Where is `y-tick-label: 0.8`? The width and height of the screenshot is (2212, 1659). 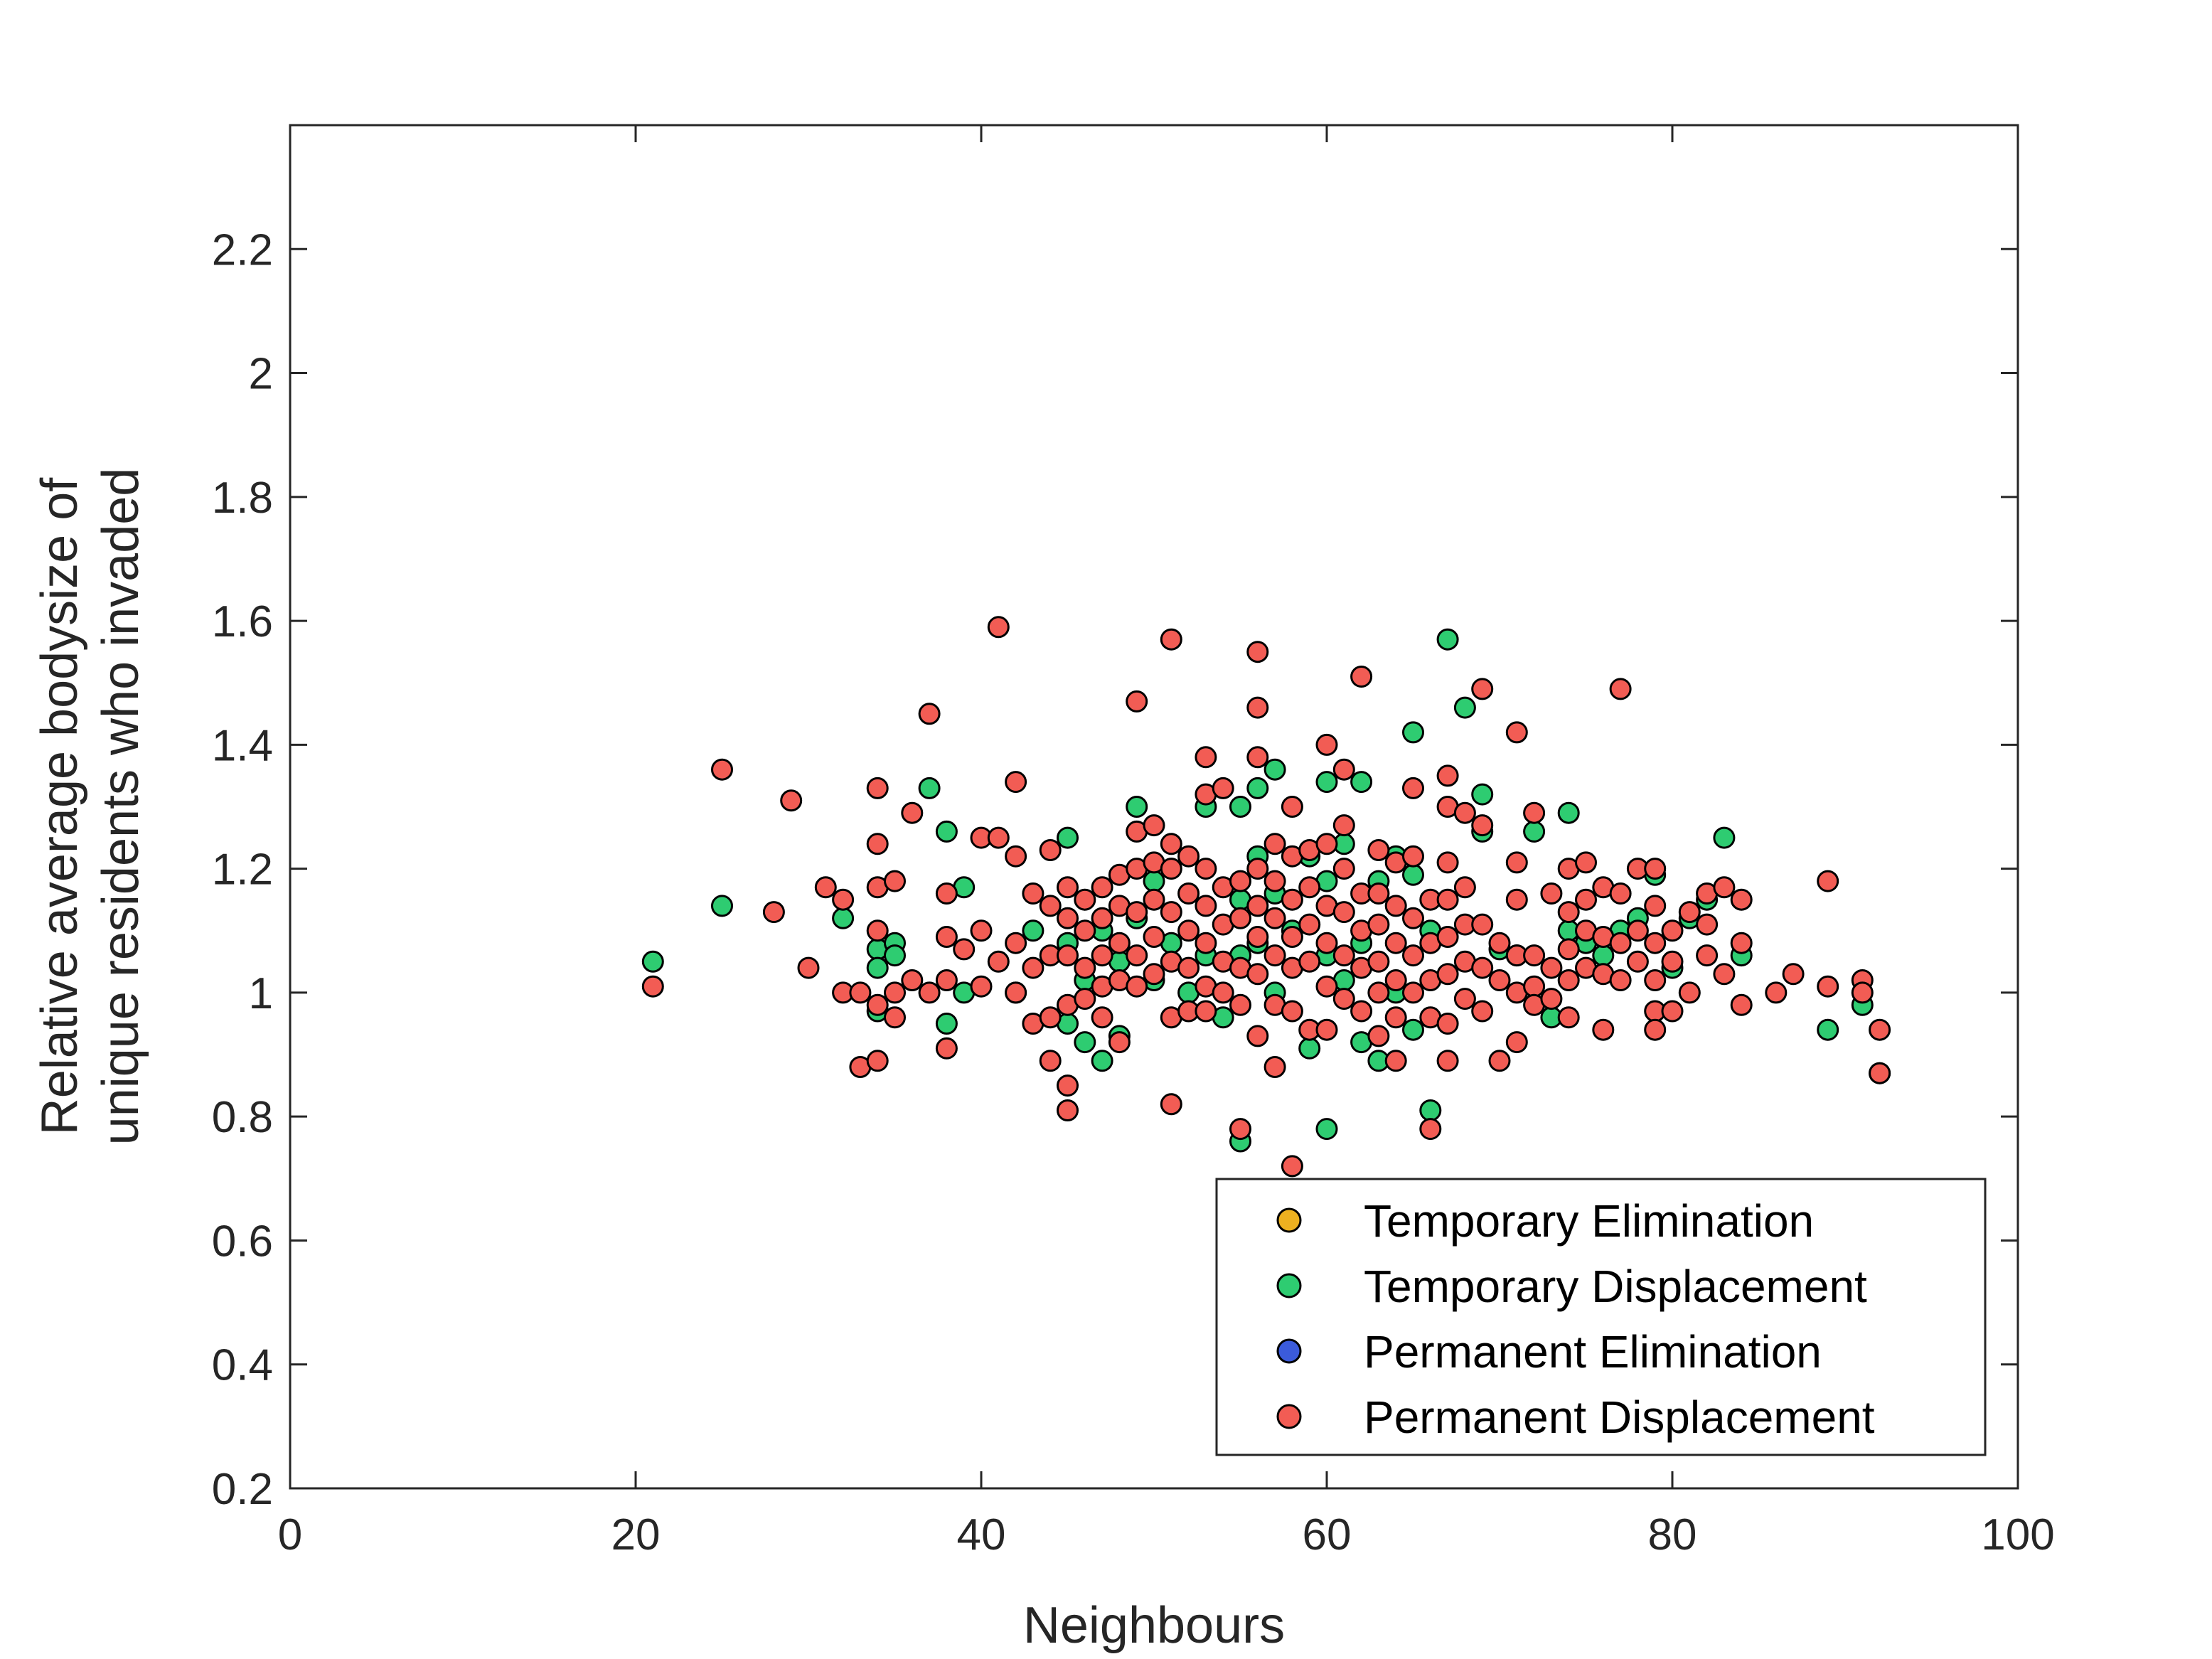
y-tick-label: 0.8 is located at coordinates (242, 1117).